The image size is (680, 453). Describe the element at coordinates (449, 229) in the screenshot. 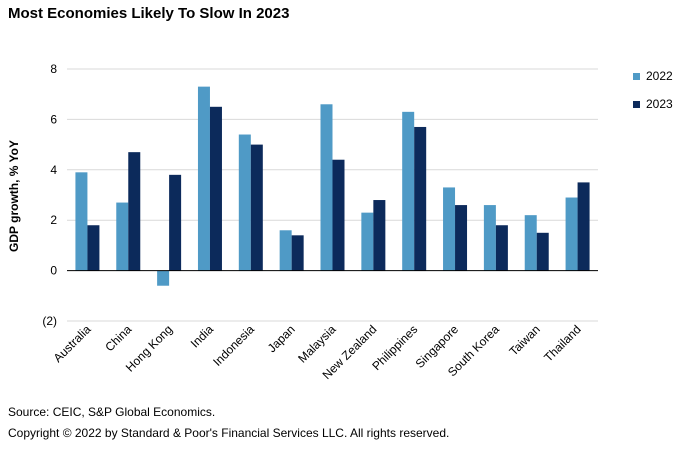

I see `bar-2022-singapore` at that location.